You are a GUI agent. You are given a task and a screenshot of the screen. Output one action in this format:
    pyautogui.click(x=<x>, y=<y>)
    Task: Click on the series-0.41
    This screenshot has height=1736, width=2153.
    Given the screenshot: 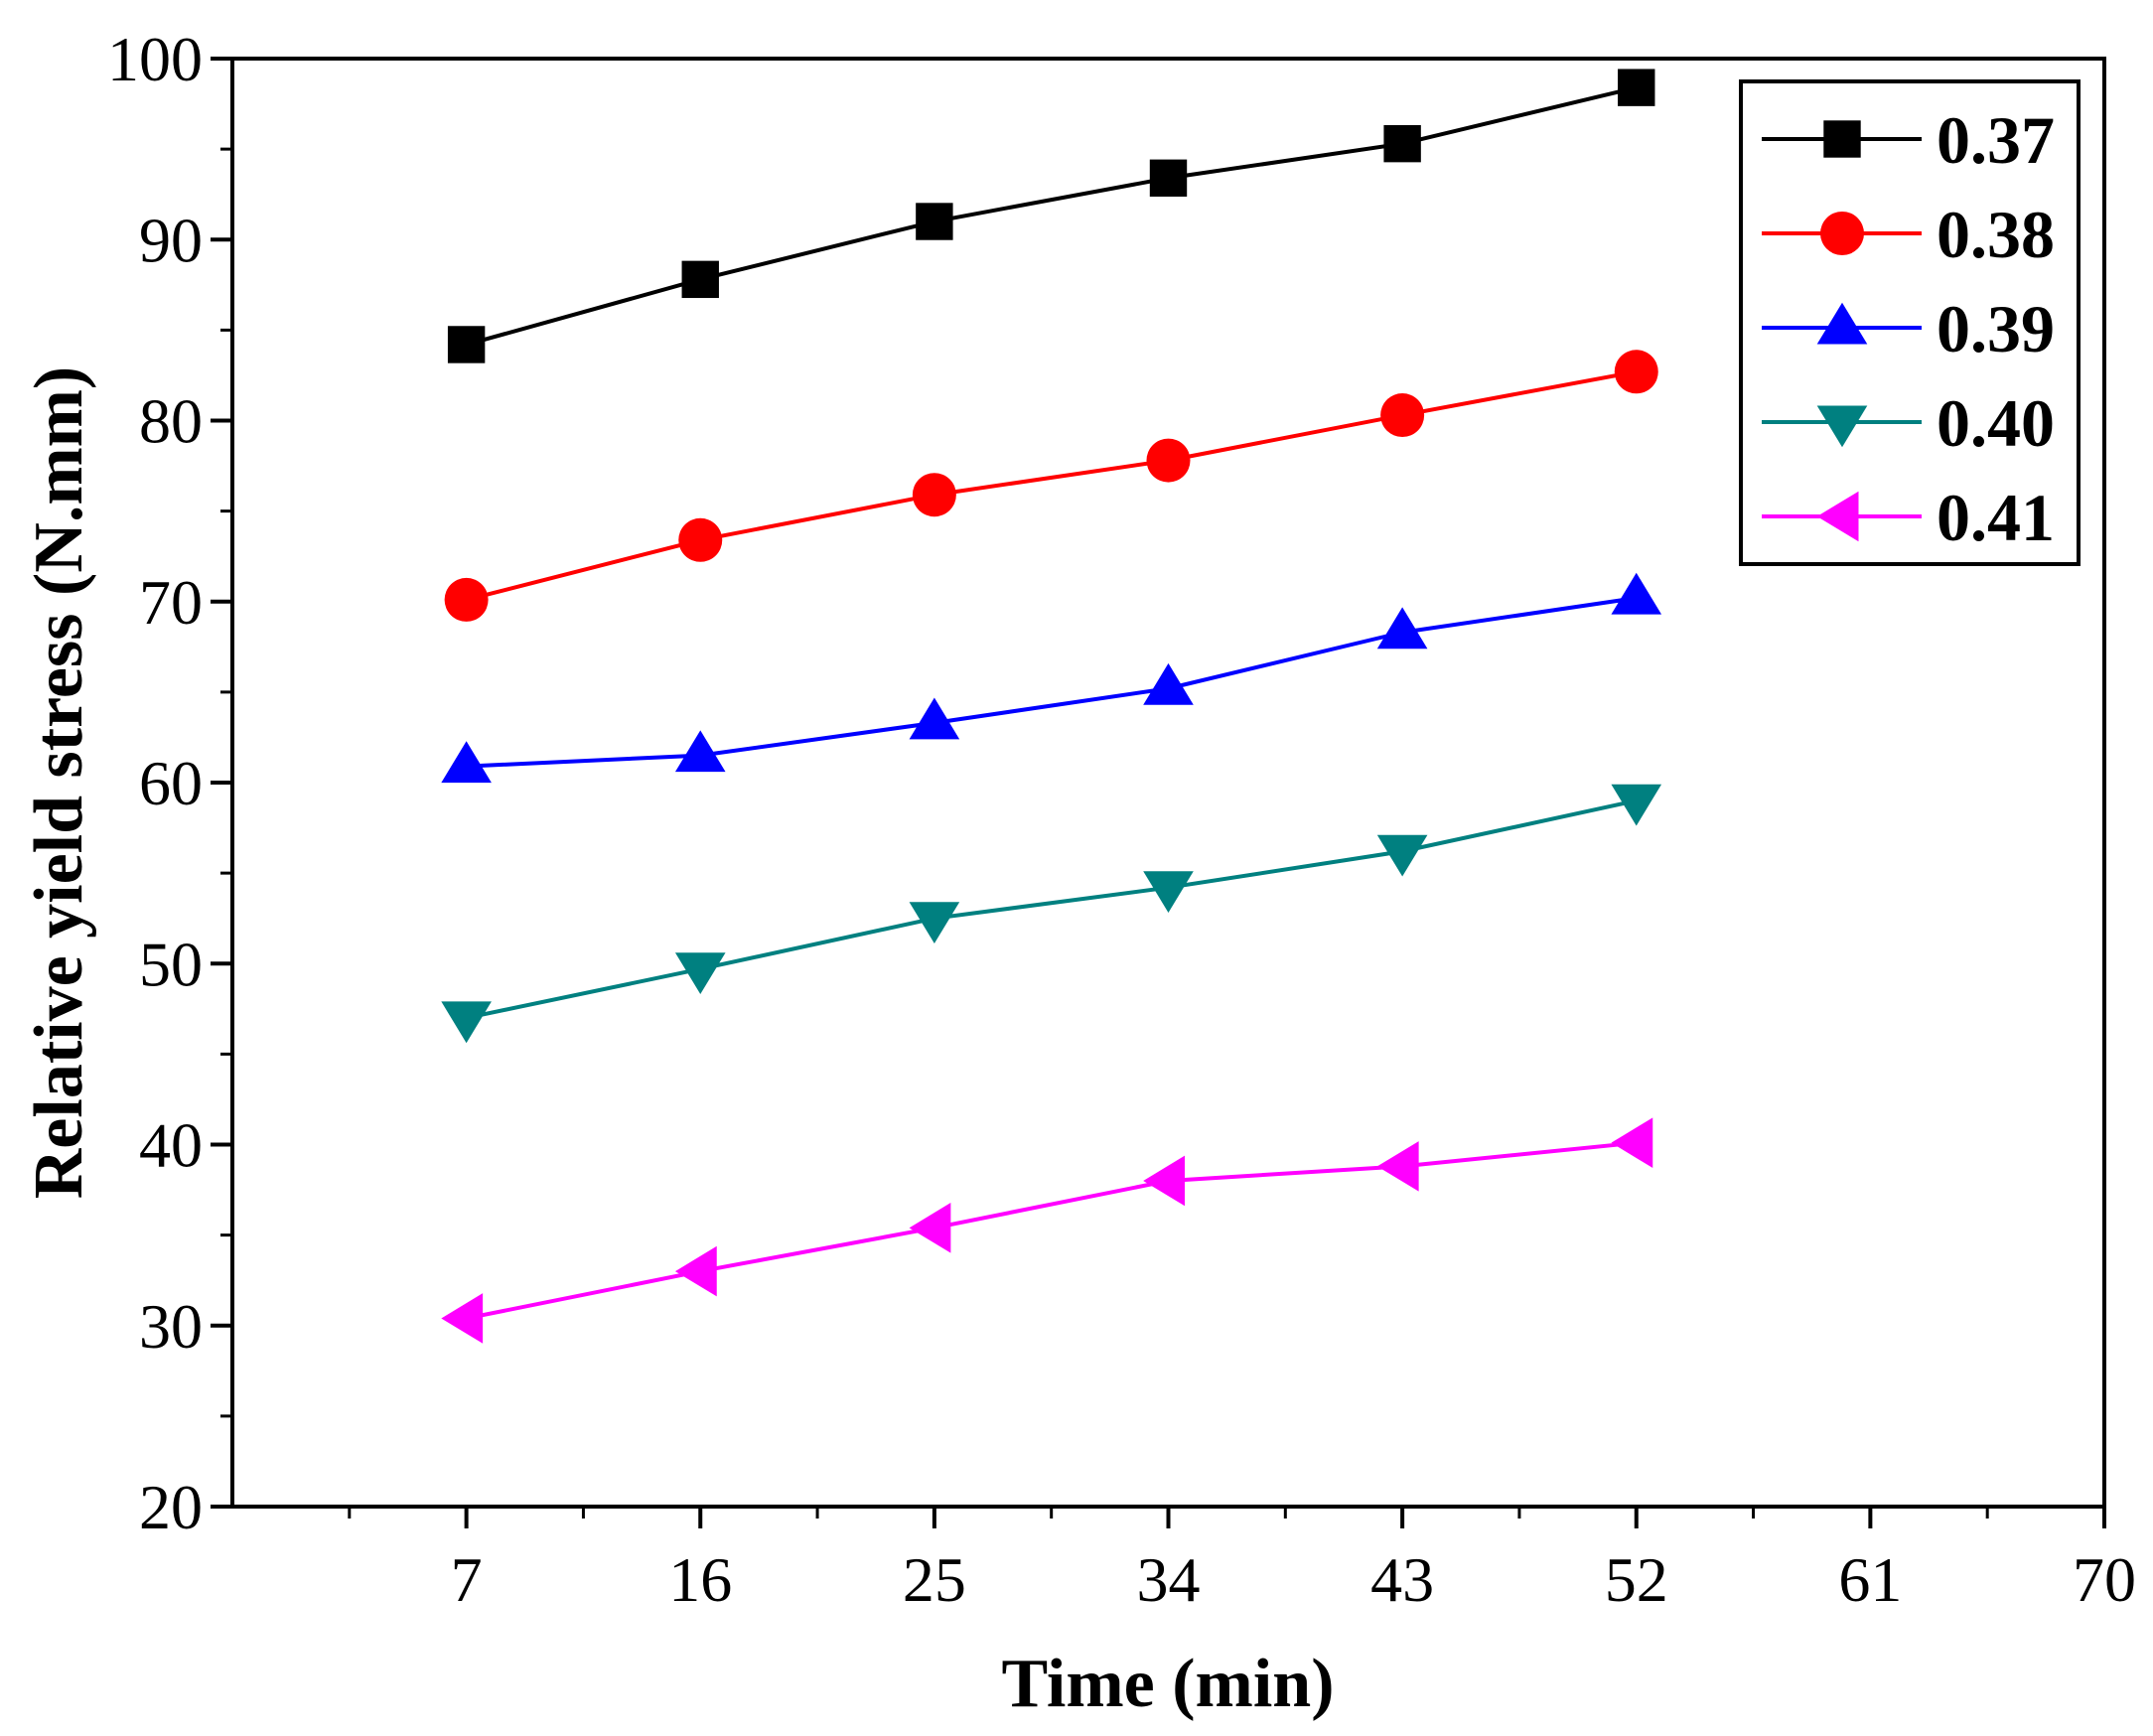 What is the action you would take?
    pyautogui.click(x=1047, y=1231)
    